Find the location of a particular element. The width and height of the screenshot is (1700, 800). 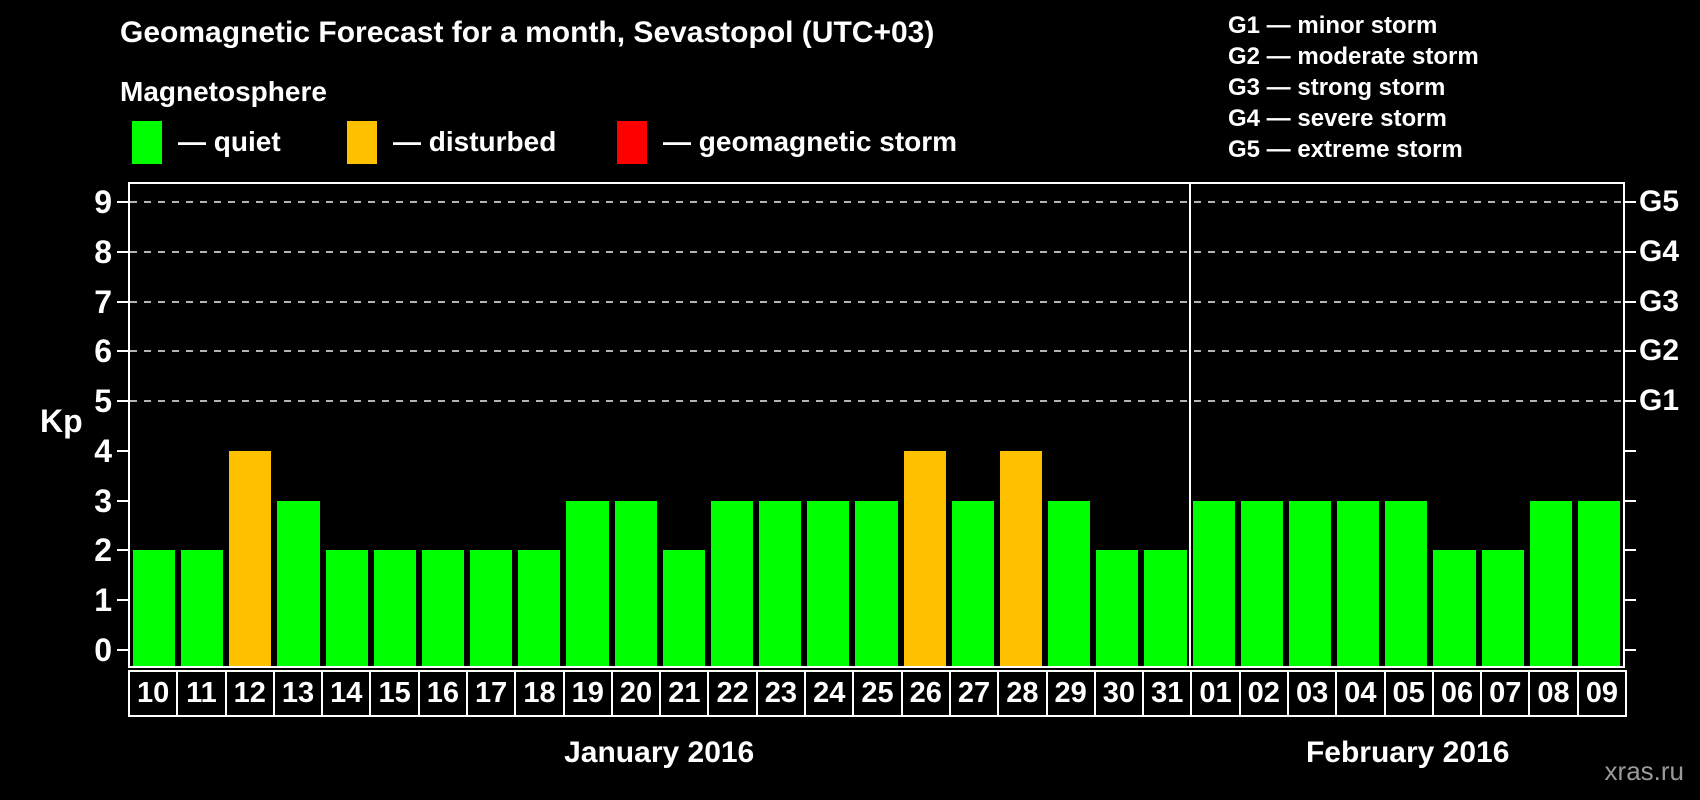

y-tick-label-3: 3 is located at coordinates (103, 500).